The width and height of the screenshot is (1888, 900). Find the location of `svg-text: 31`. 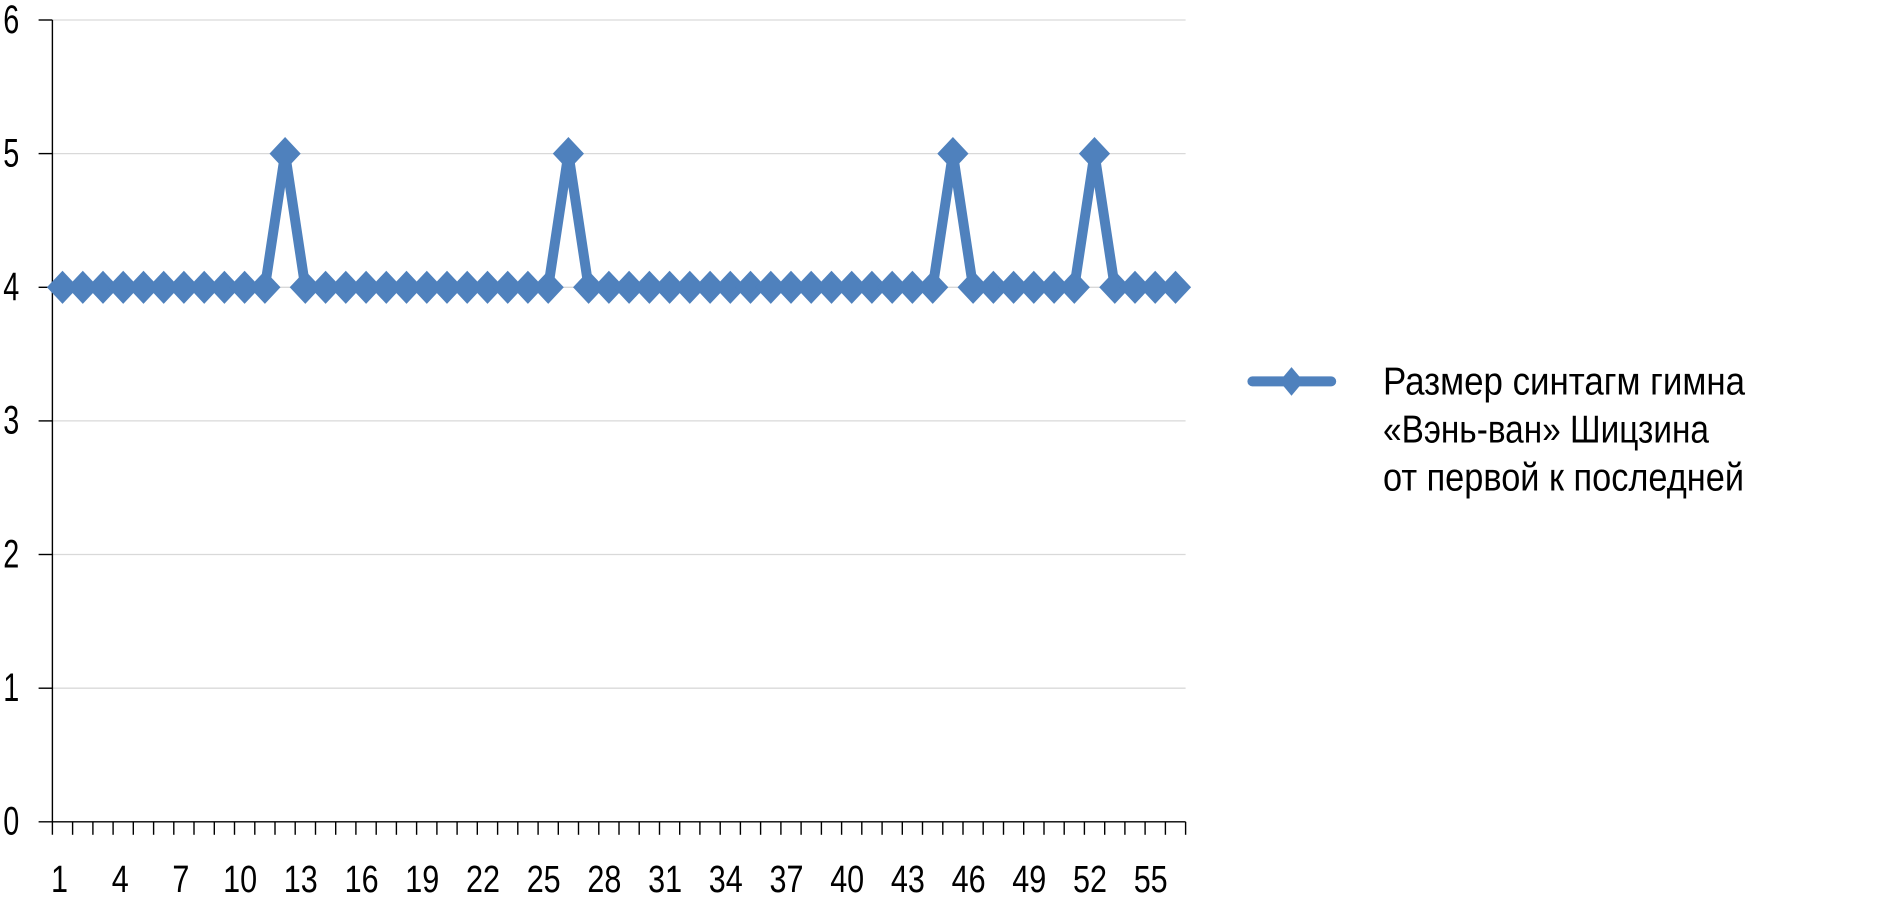

svg-text: 31 is located at coordinates (665, 877).